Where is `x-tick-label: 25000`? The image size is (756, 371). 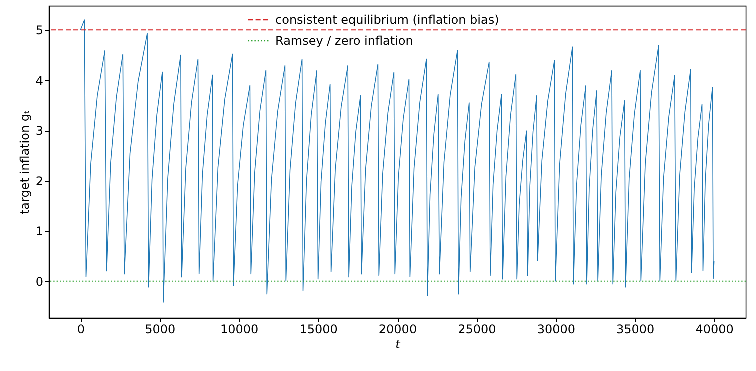
x-tick-label: 25000 is located at coordinates (477, 329).